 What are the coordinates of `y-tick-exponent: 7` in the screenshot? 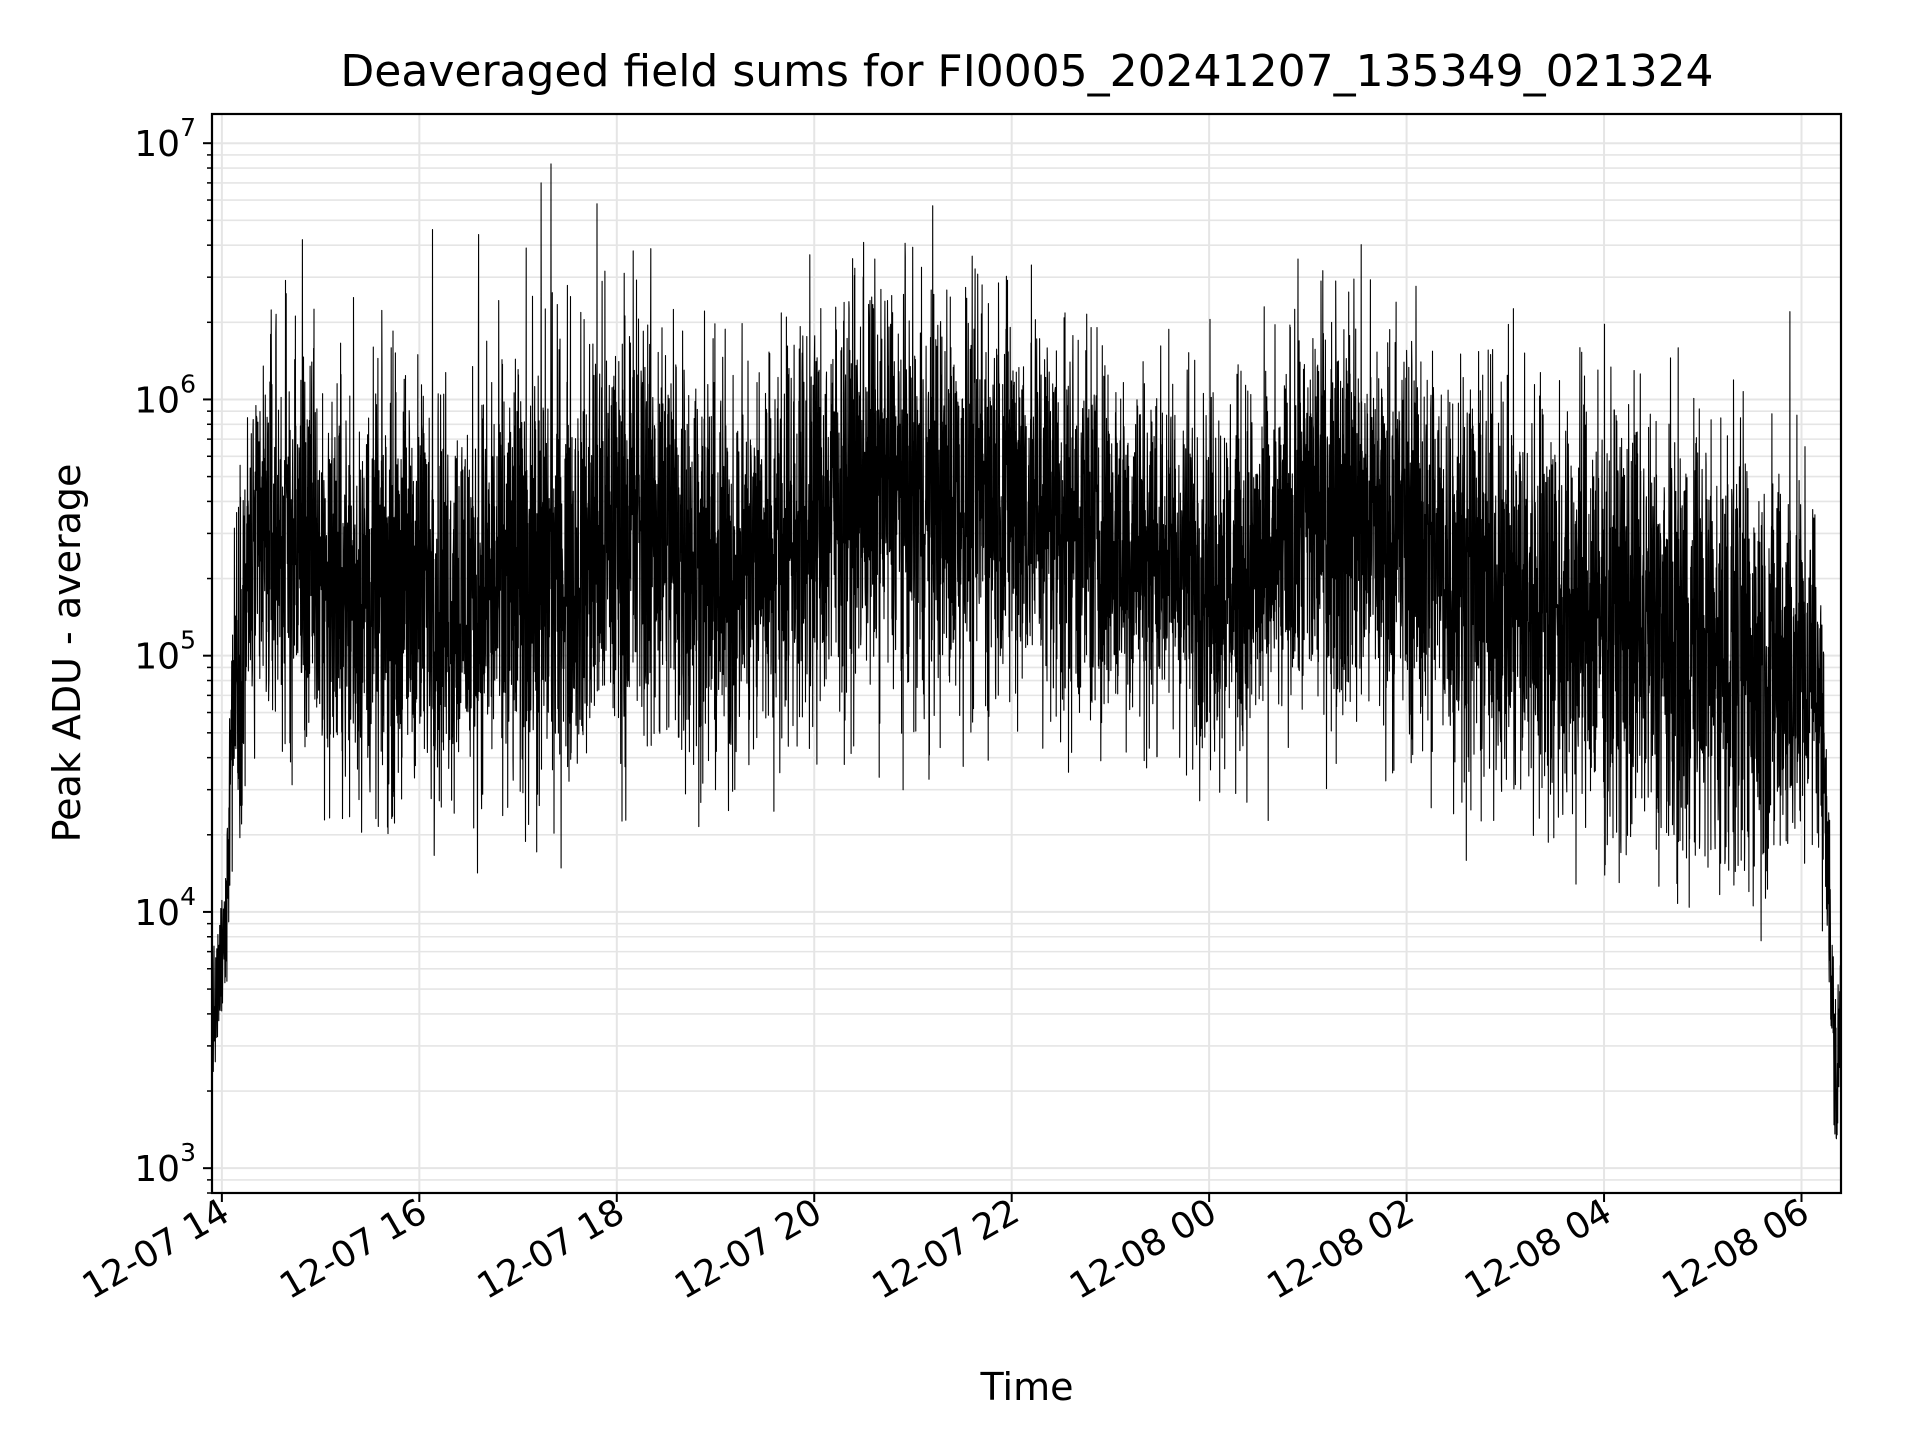 It's located at (188, 127).